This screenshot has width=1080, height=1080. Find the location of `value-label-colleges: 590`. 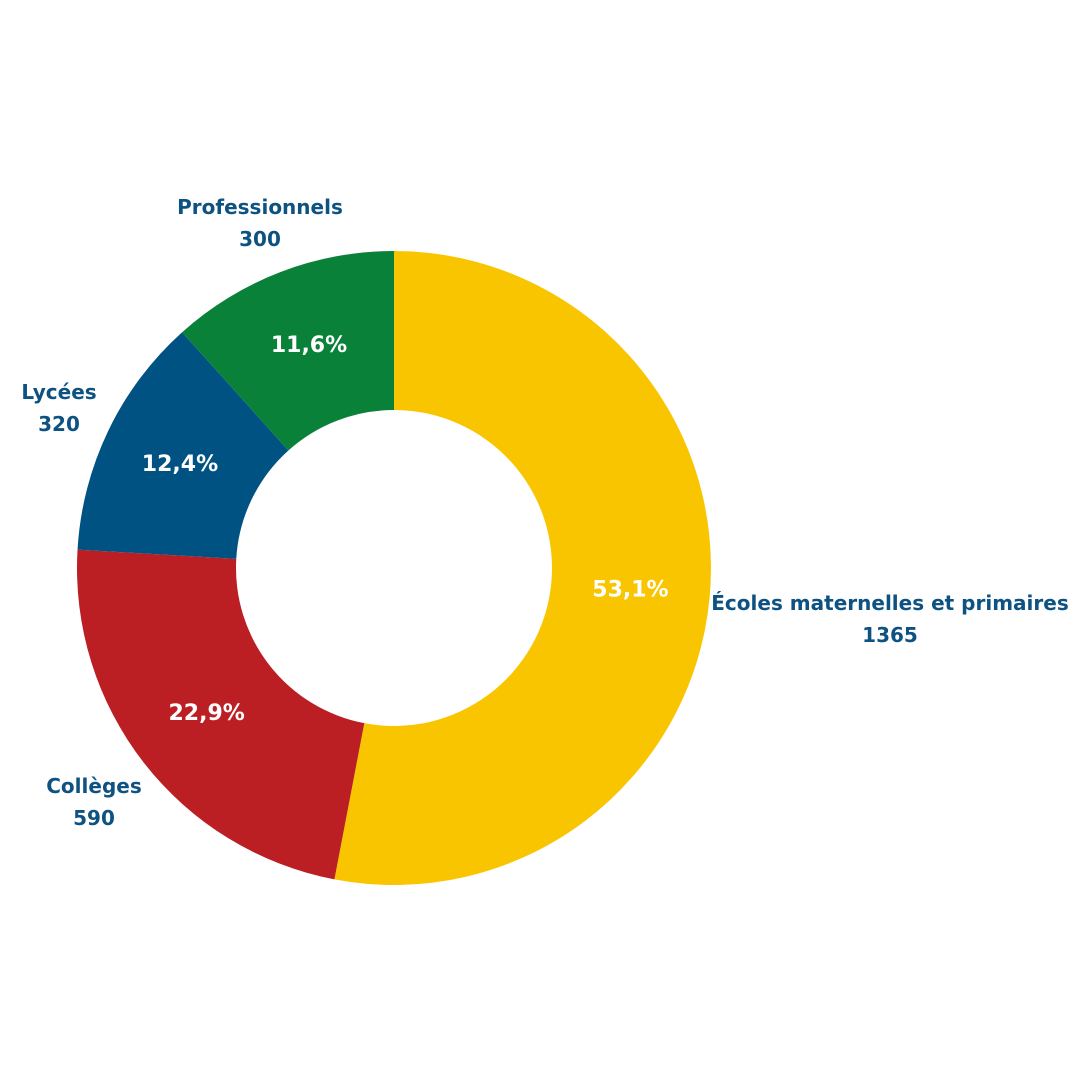

value-label-colleges: 590 is located at coordinates (94, 818).